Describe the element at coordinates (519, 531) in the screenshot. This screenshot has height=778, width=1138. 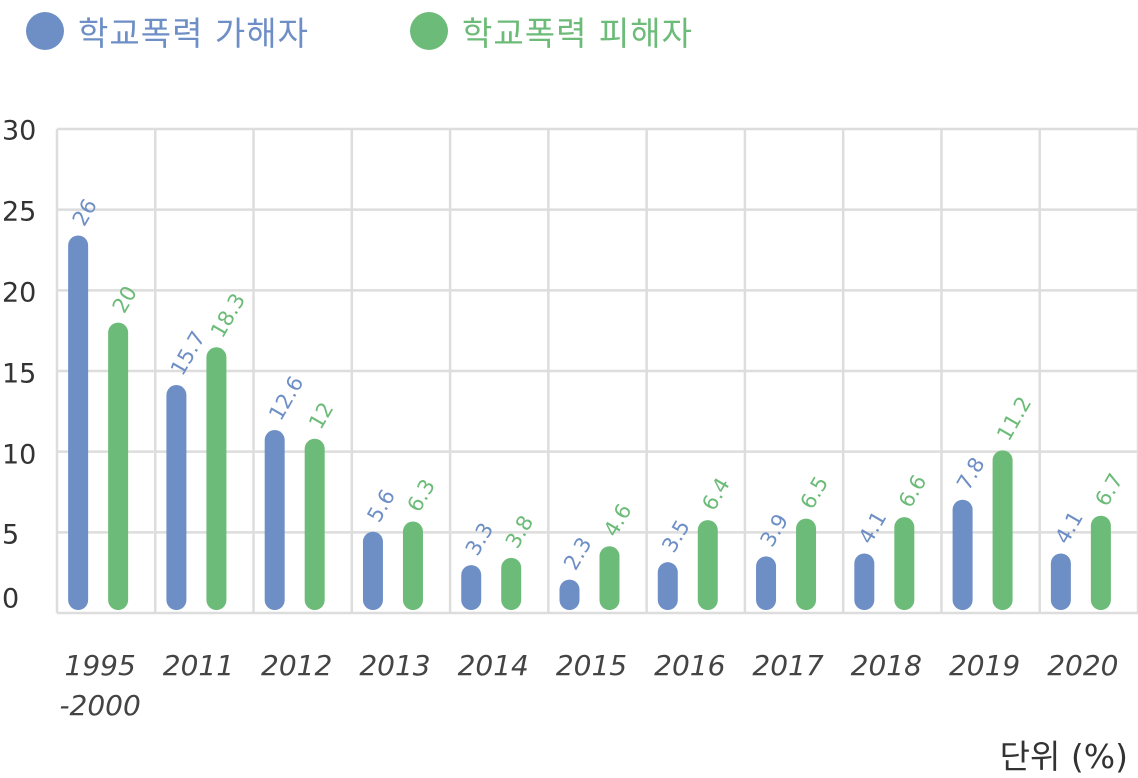
I see `data-label: 3.8` at that location.